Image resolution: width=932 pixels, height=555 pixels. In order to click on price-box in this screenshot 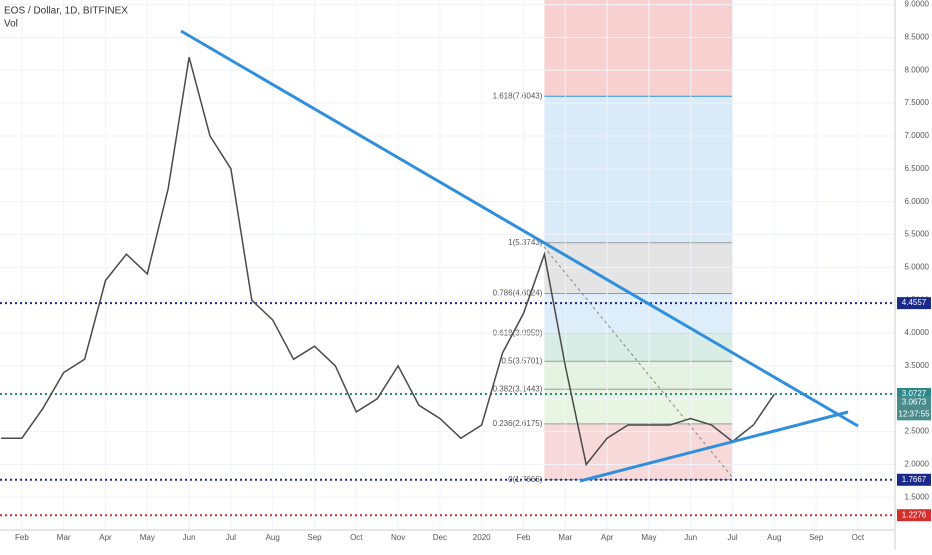, I will do `click(914, 408)`.